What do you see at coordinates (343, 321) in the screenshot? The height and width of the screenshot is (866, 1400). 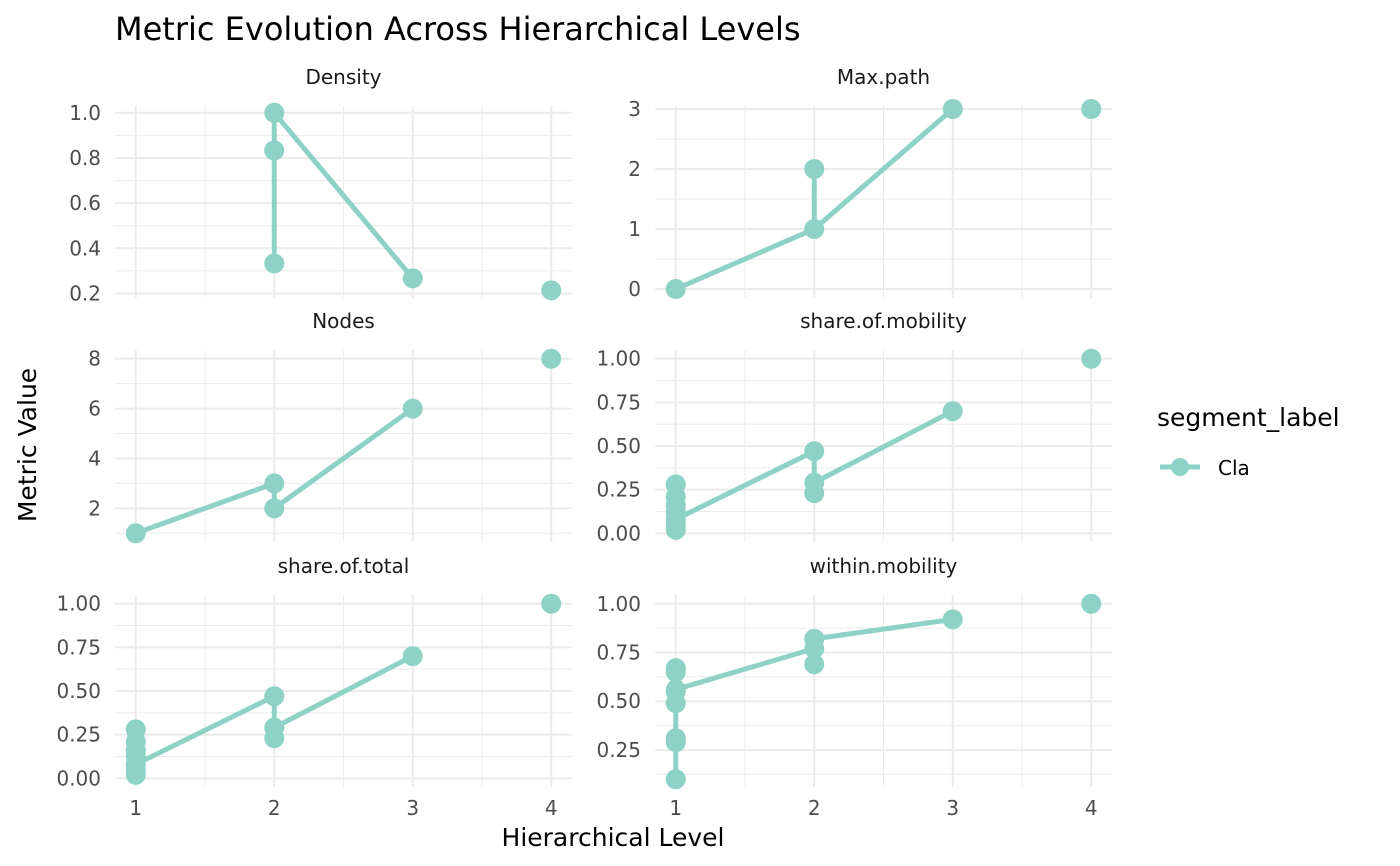 I see `facet-label-nodes: Nodes` at bounding box center [343, 321].